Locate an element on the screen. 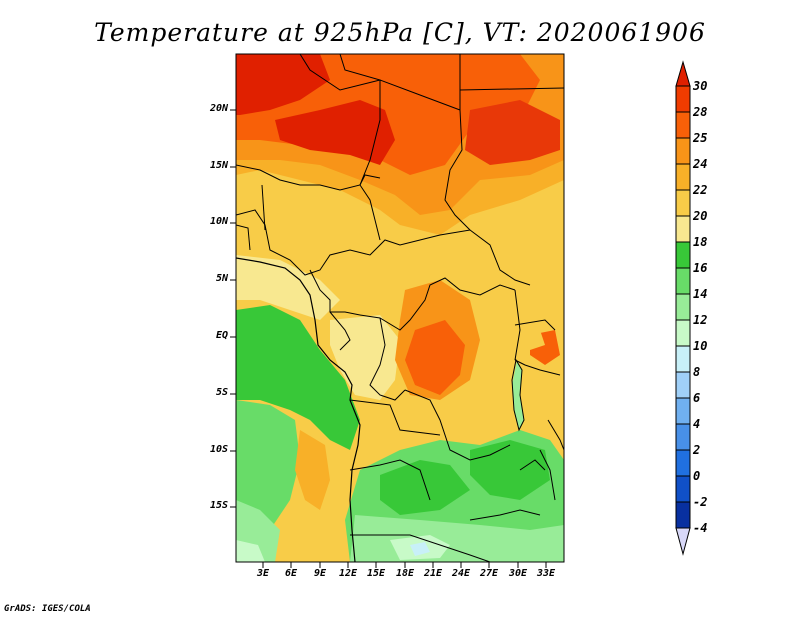 The image size is (800, 618). coastline is located at coordinates (298, 409).